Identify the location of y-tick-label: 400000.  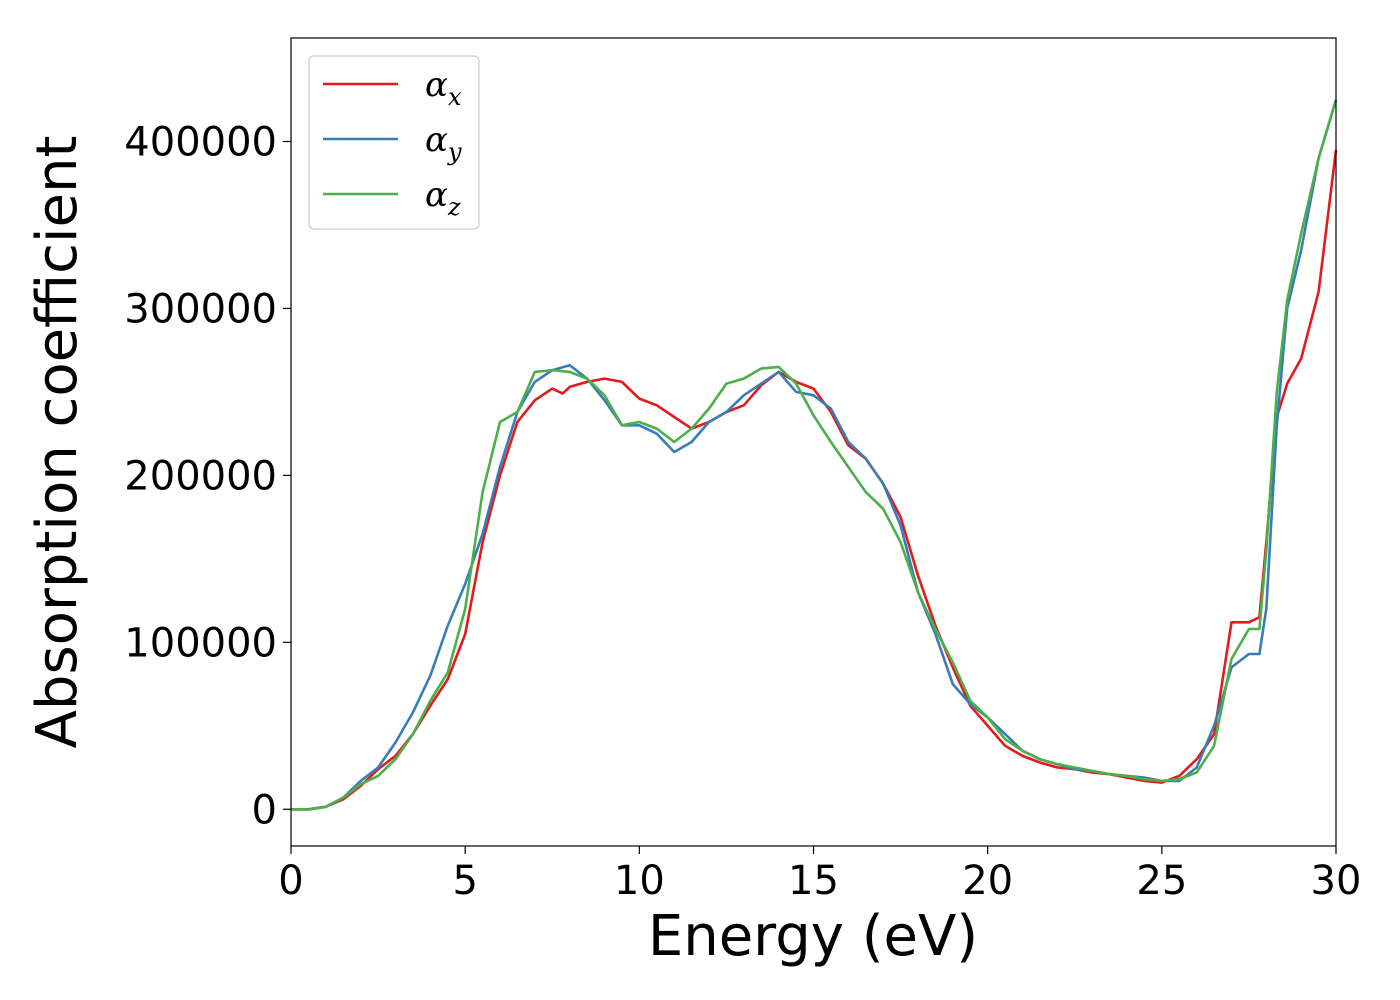
(200, 143).